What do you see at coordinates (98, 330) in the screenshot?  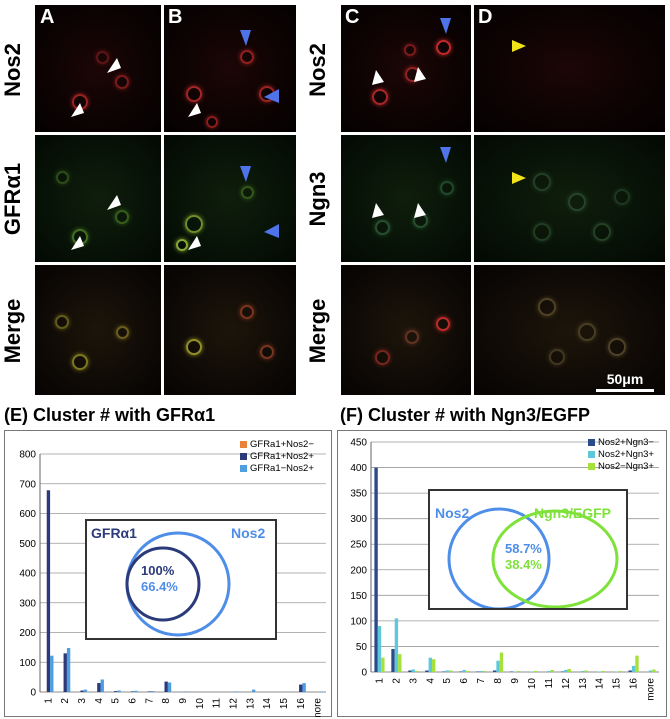 I see `panel-A-merge` at bounding box center [98, 330].